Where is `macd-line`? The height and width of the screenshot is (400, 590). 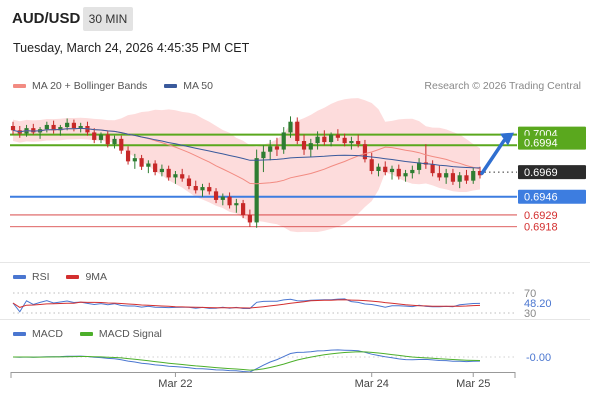 macd-line is located at coordinates (246, 361).